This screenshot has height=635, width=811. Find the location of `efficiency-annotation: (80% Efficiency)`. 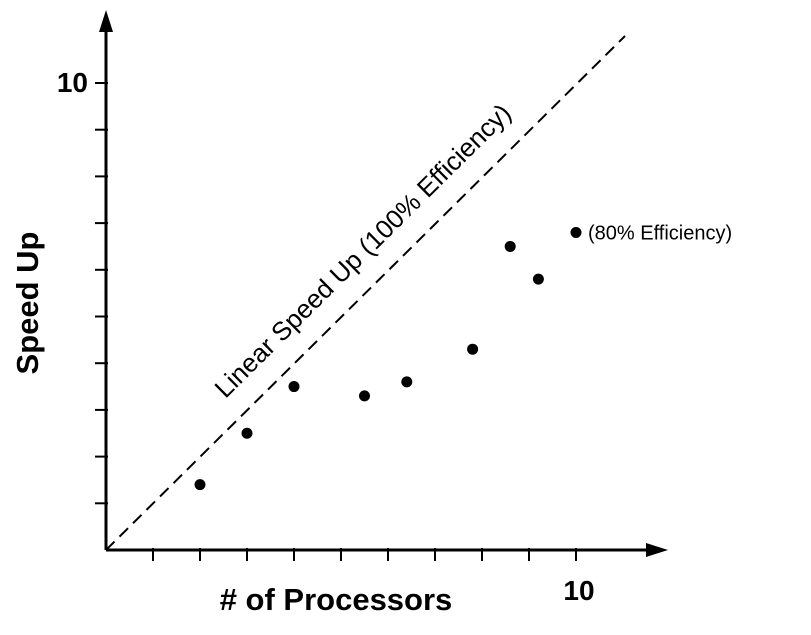

efficiency-annotation: (80% Efficiency) is located at coordinates (660, 233).